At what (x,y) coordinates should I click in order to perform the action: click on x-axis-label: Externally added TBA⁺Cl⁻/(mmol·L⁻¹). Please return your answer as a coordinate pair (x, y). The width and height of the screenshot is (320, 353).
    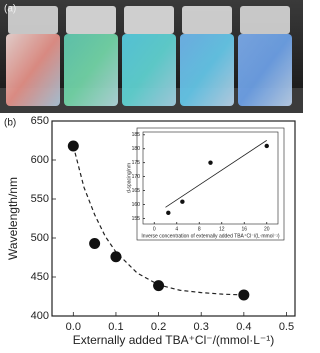
    Looking at the image, I should click on (174, 340).